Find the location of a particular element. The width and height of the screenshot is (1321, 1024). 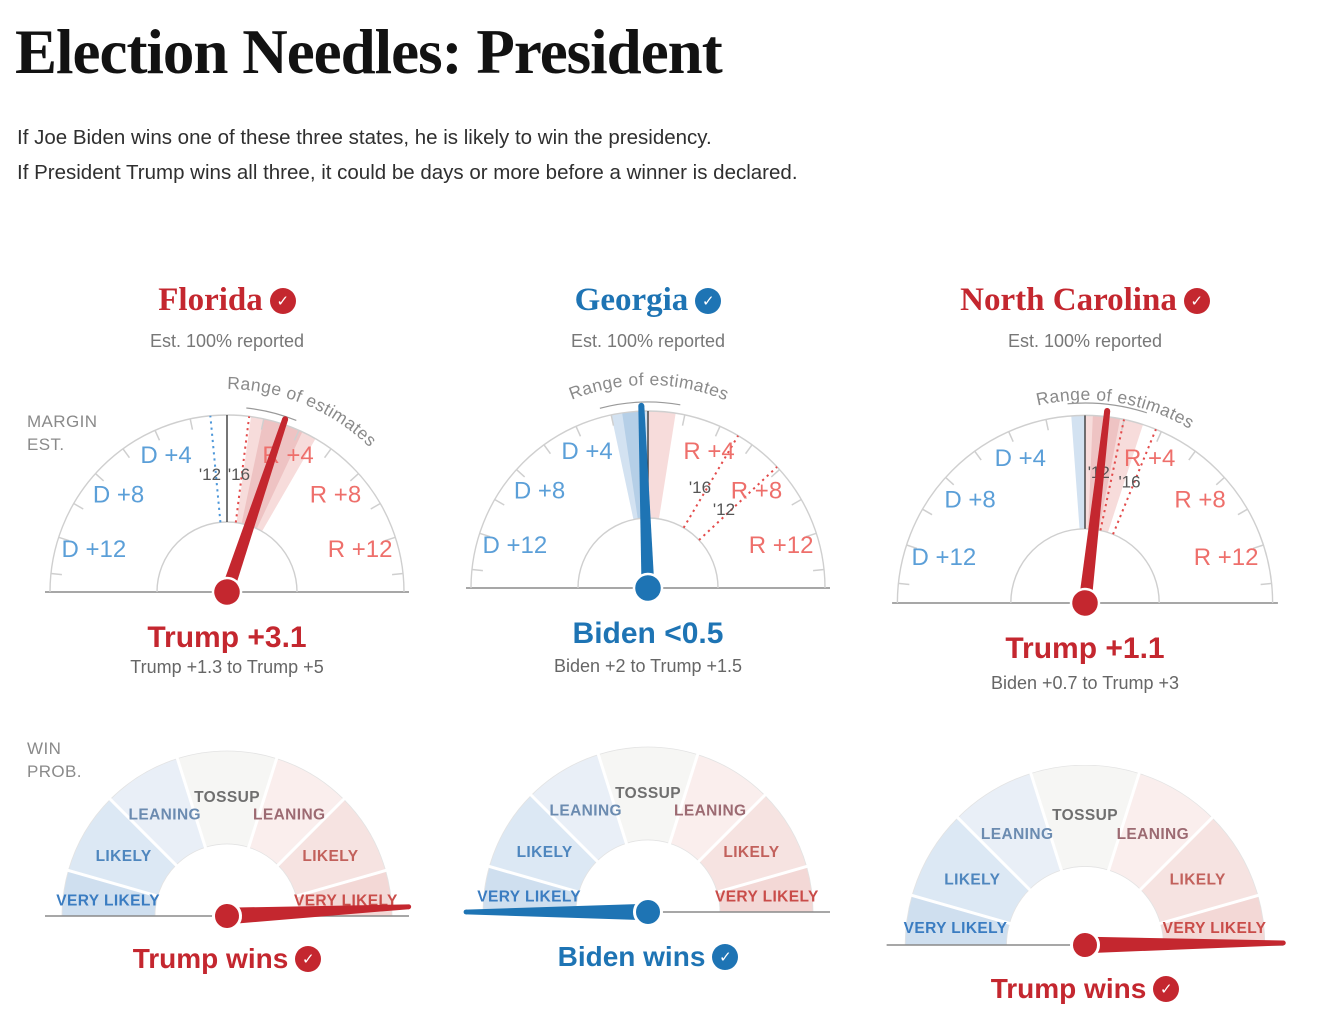

margin-result: Trump +3.1 is located at coordinates (227, 637).